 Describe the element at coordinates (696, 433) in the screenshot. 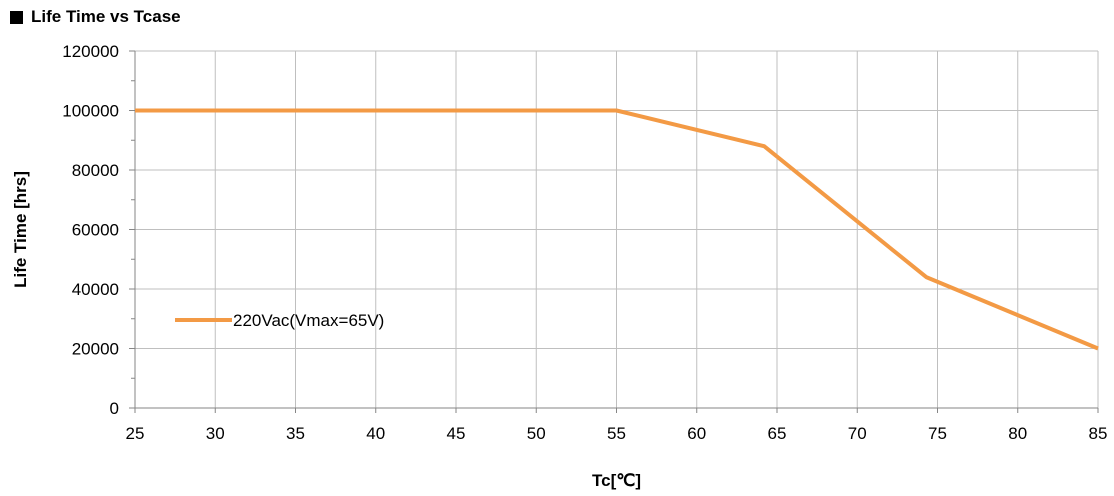

I see `x-tick-label: 60` at that location.